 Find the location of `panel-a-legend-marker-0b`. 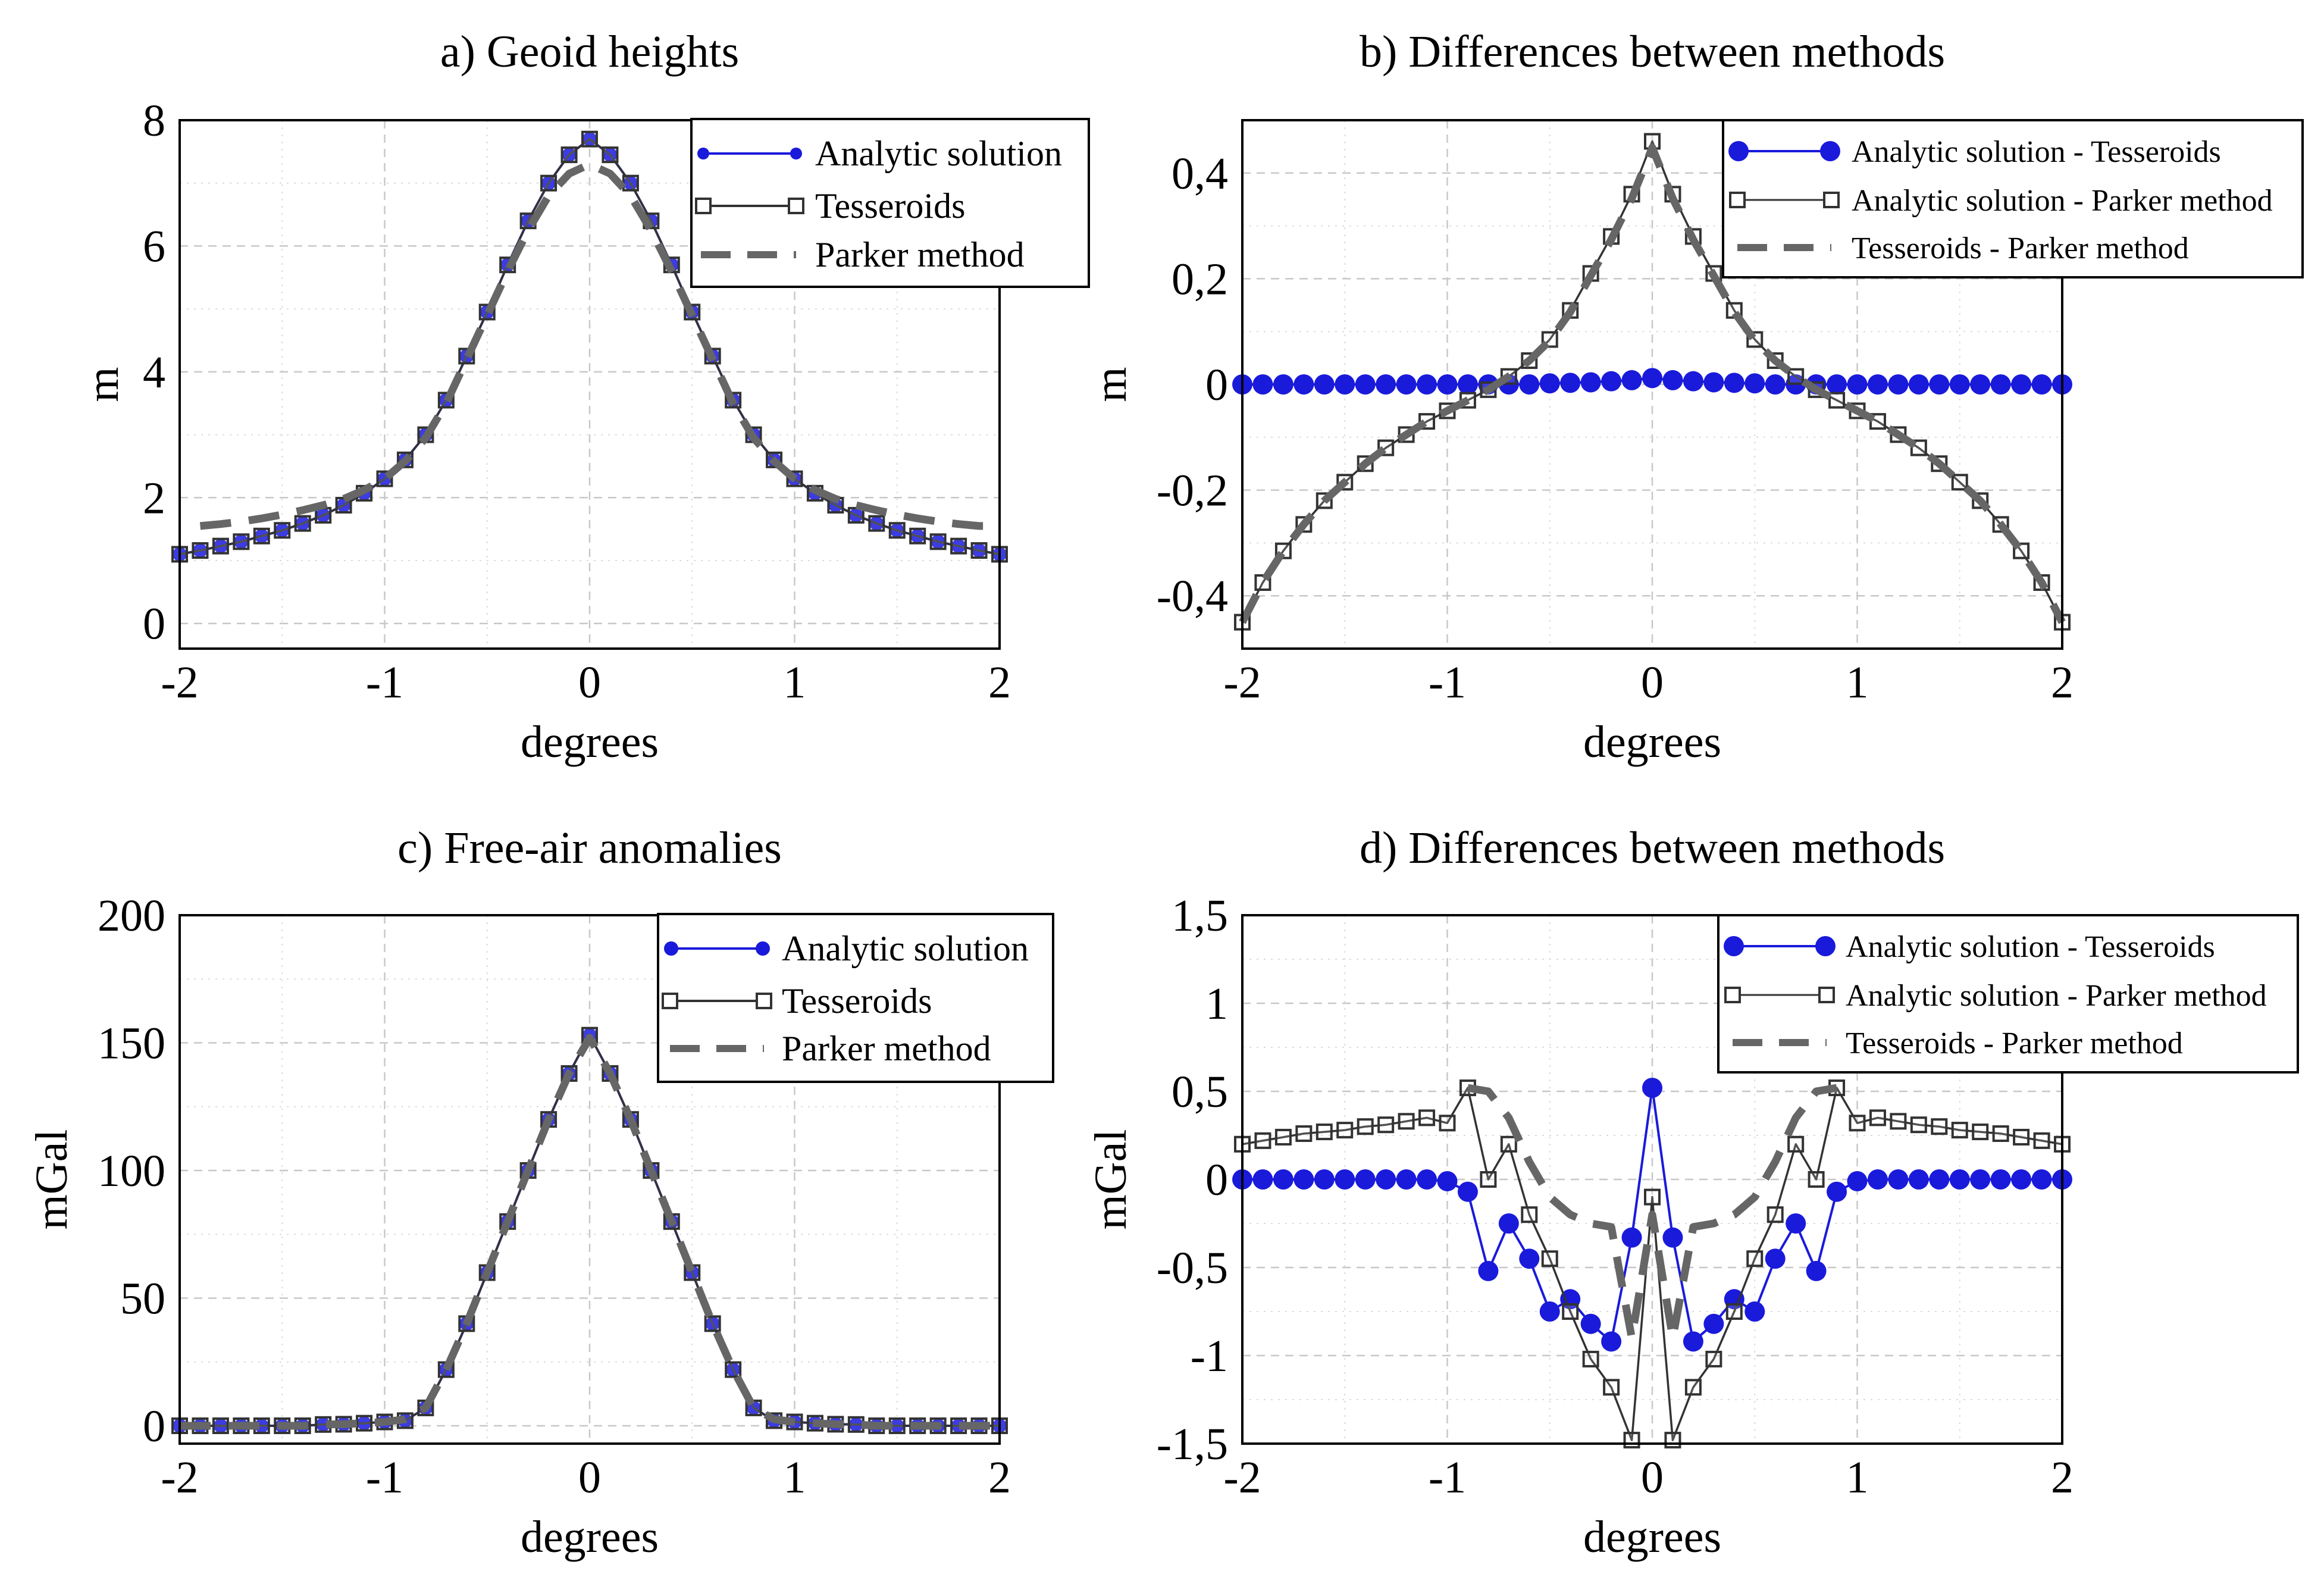

panel-a-legend-marker-0b is located at coordinates (796, 153).